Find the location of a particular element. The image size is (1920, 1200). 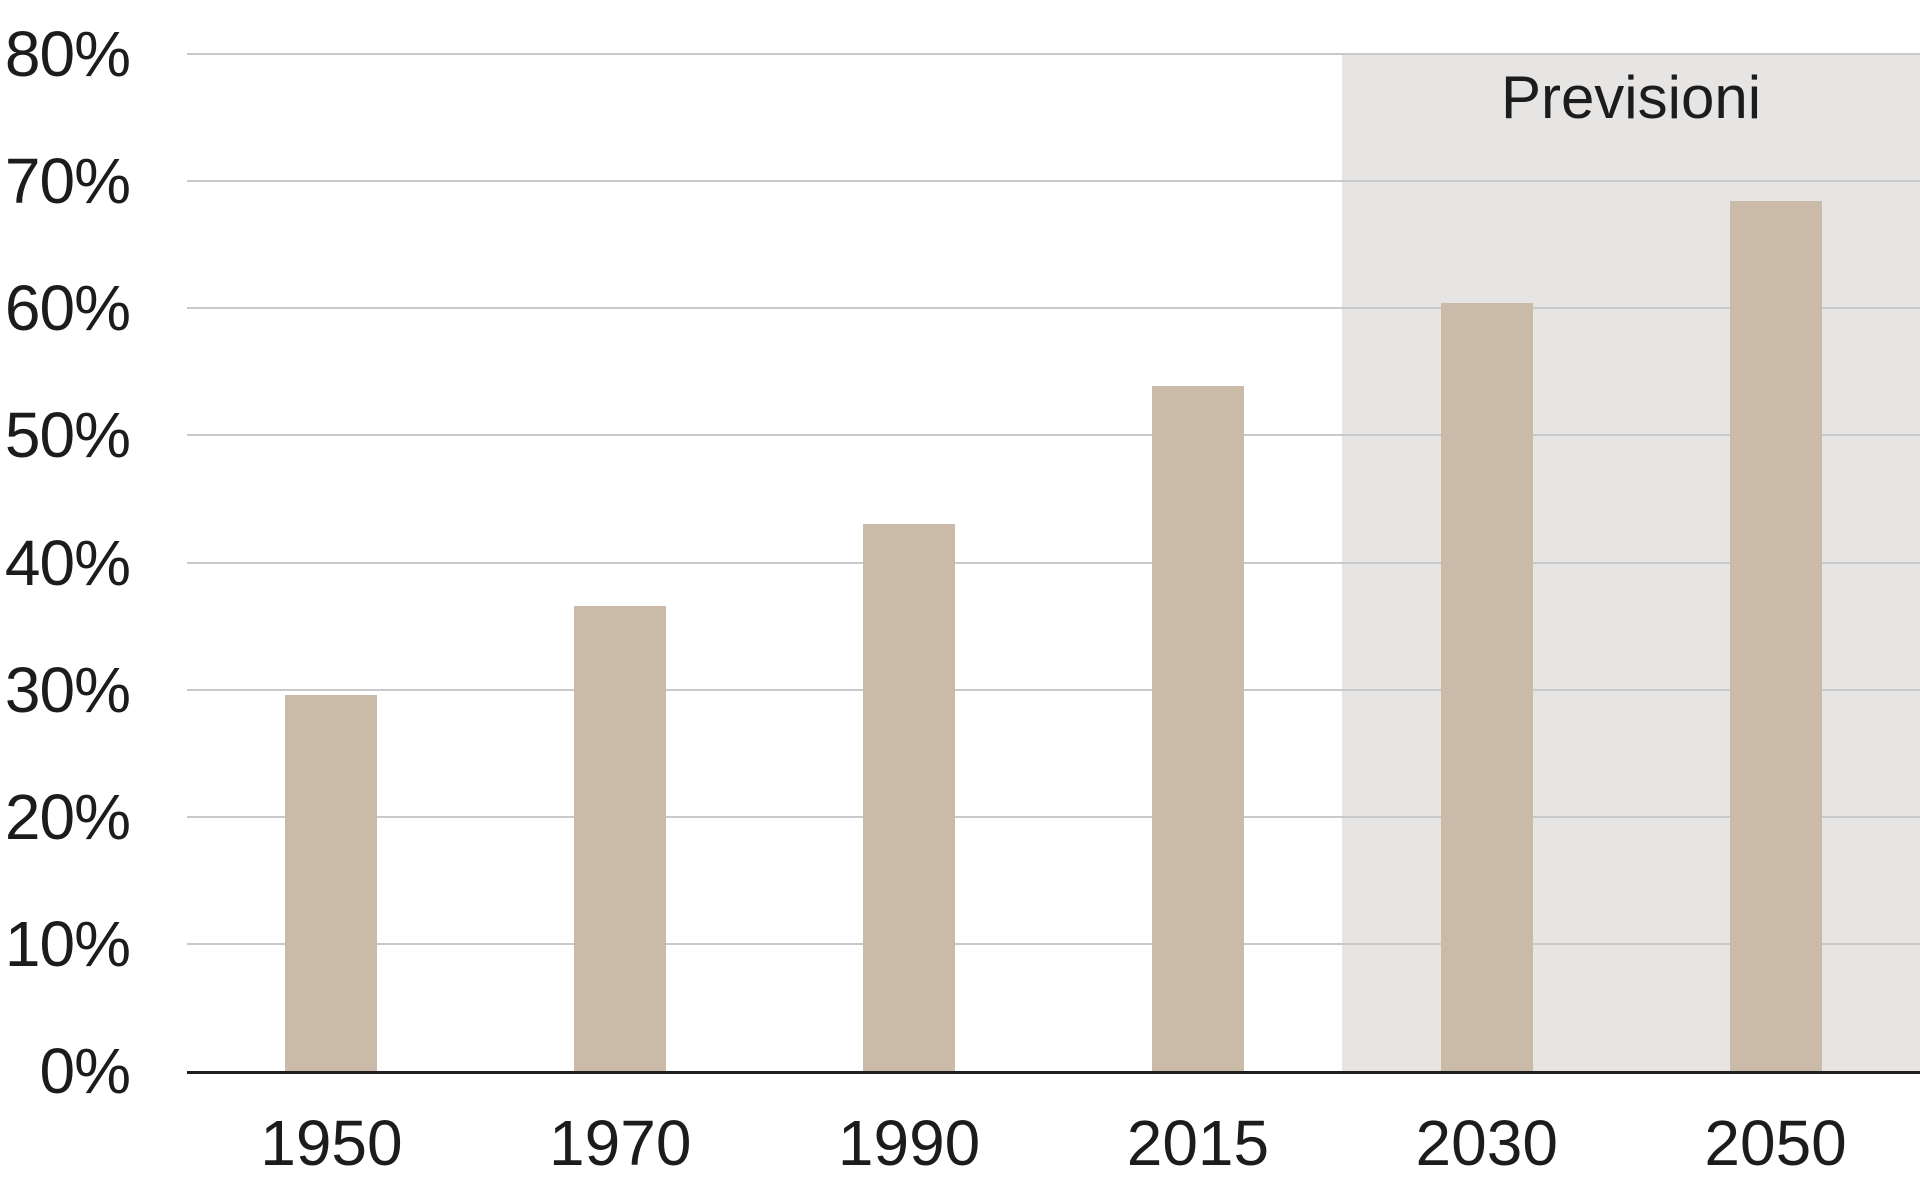

bar-1950 is located at coordinates (331, 882).